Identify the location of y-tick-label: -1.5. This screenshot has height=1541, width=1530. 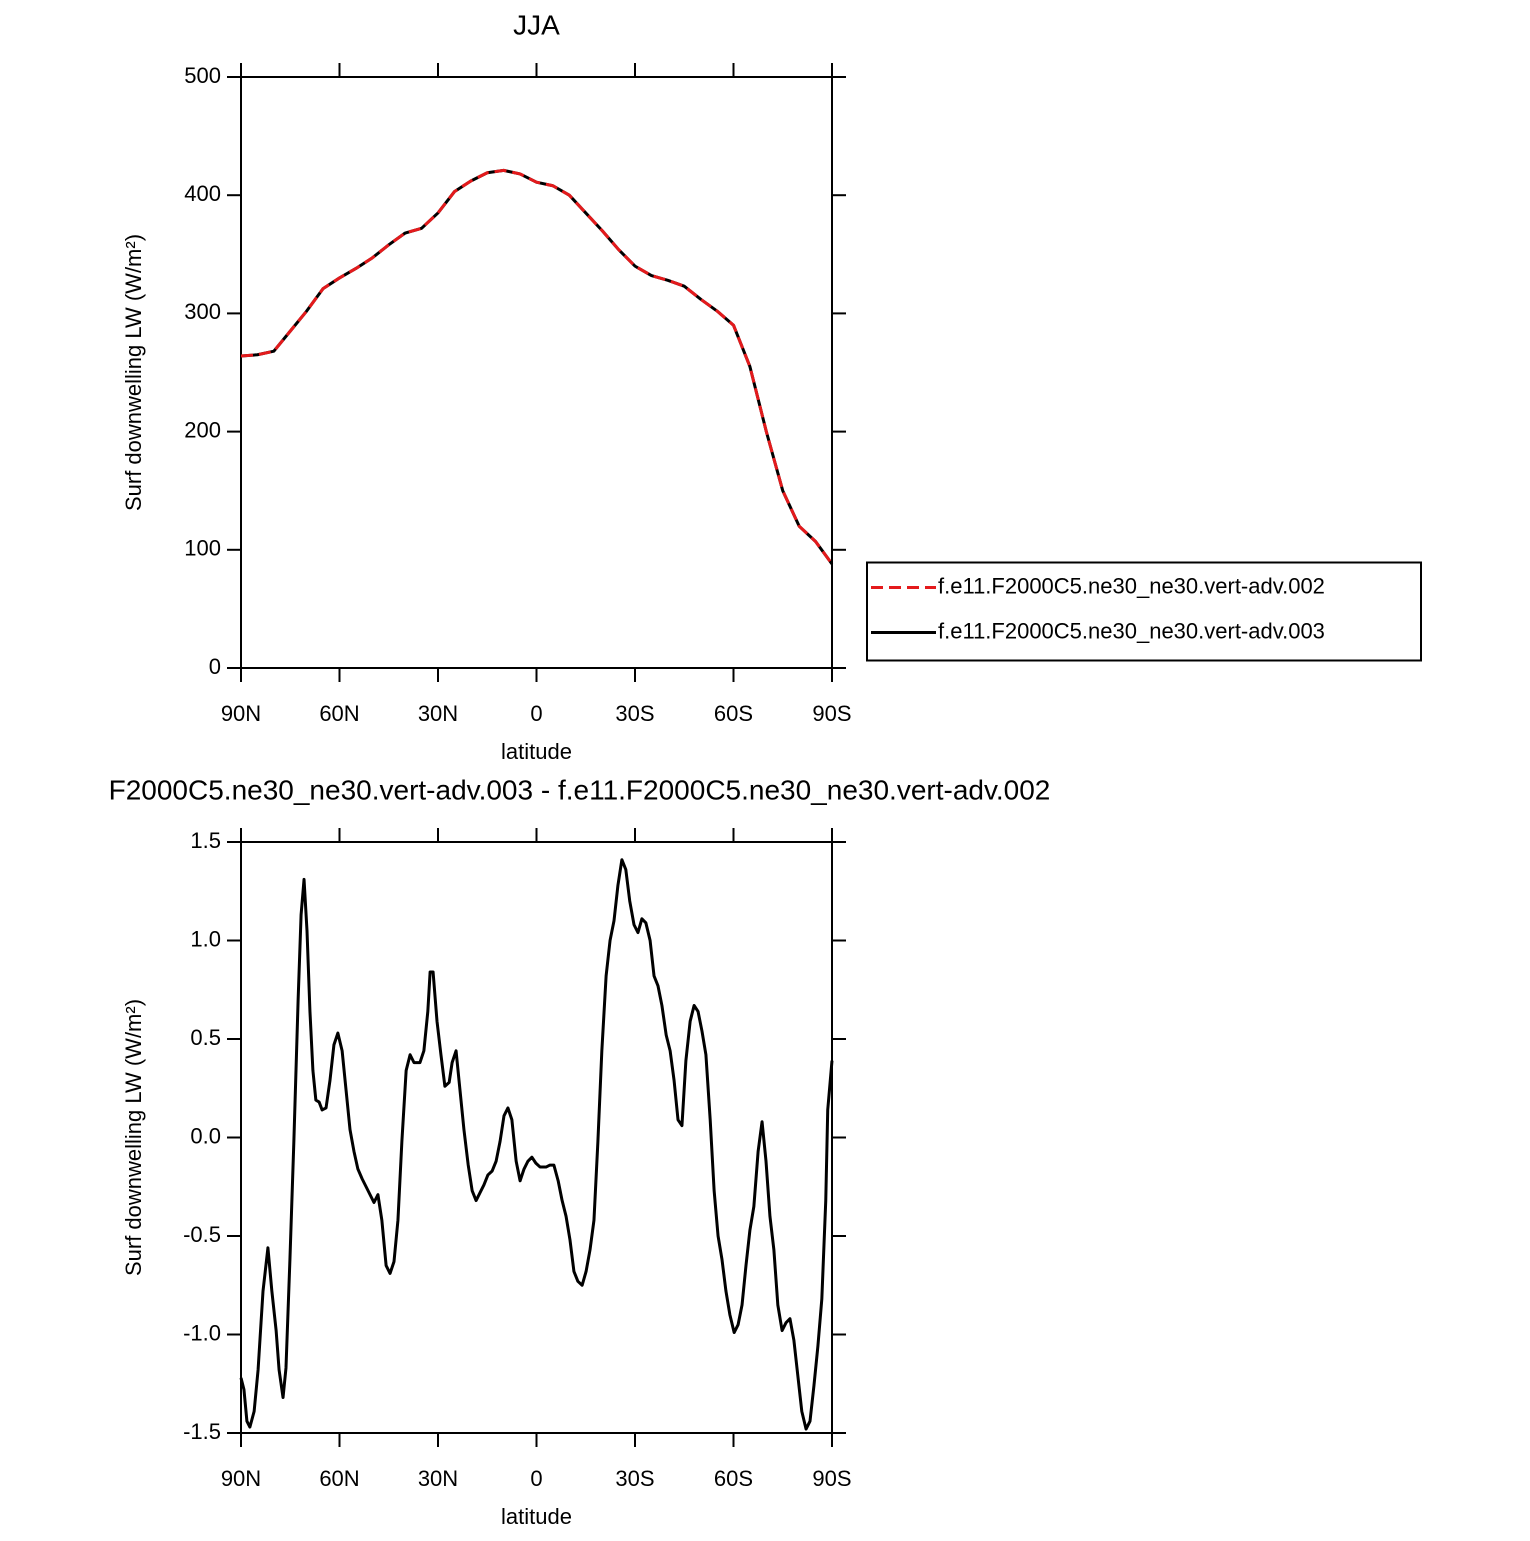
(202, 1431).